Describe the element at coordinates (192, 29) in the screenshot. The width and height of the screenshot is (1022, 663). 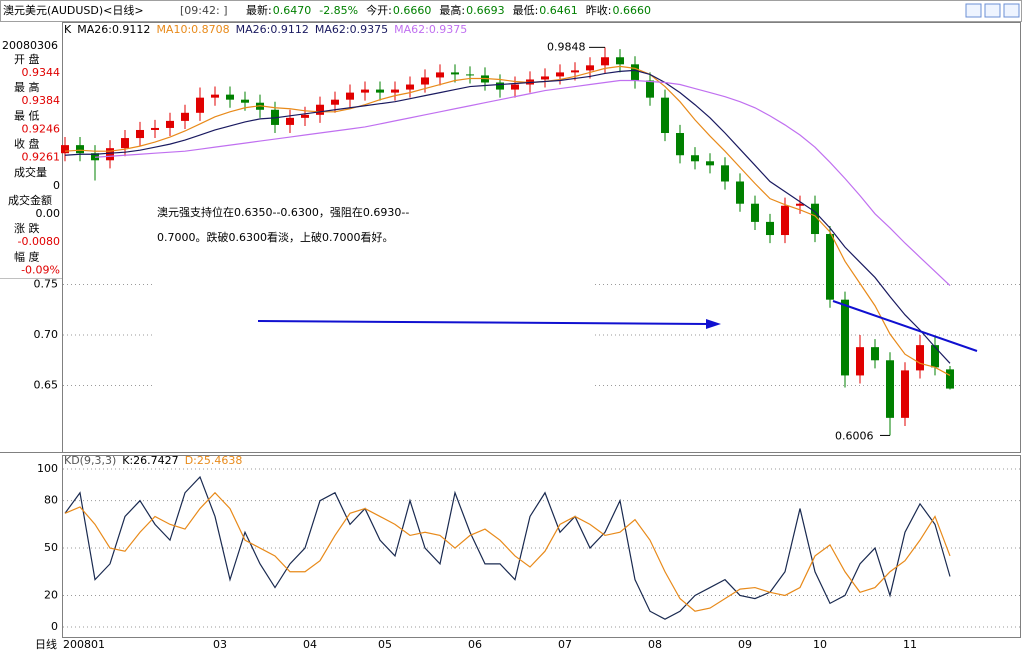
I see `legend-entry: MA10:0.8708` at that location.